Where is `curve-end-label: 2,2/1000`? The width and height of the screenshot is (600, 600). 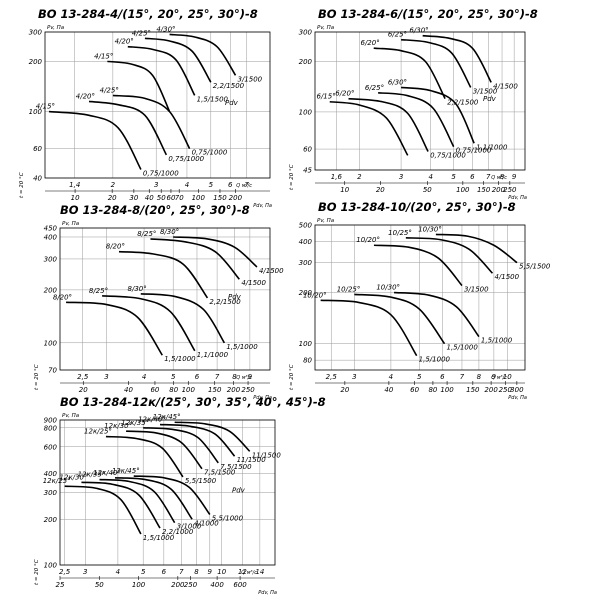
curve-end-label: 2,2/1000 is located at coordinates (178, 532).